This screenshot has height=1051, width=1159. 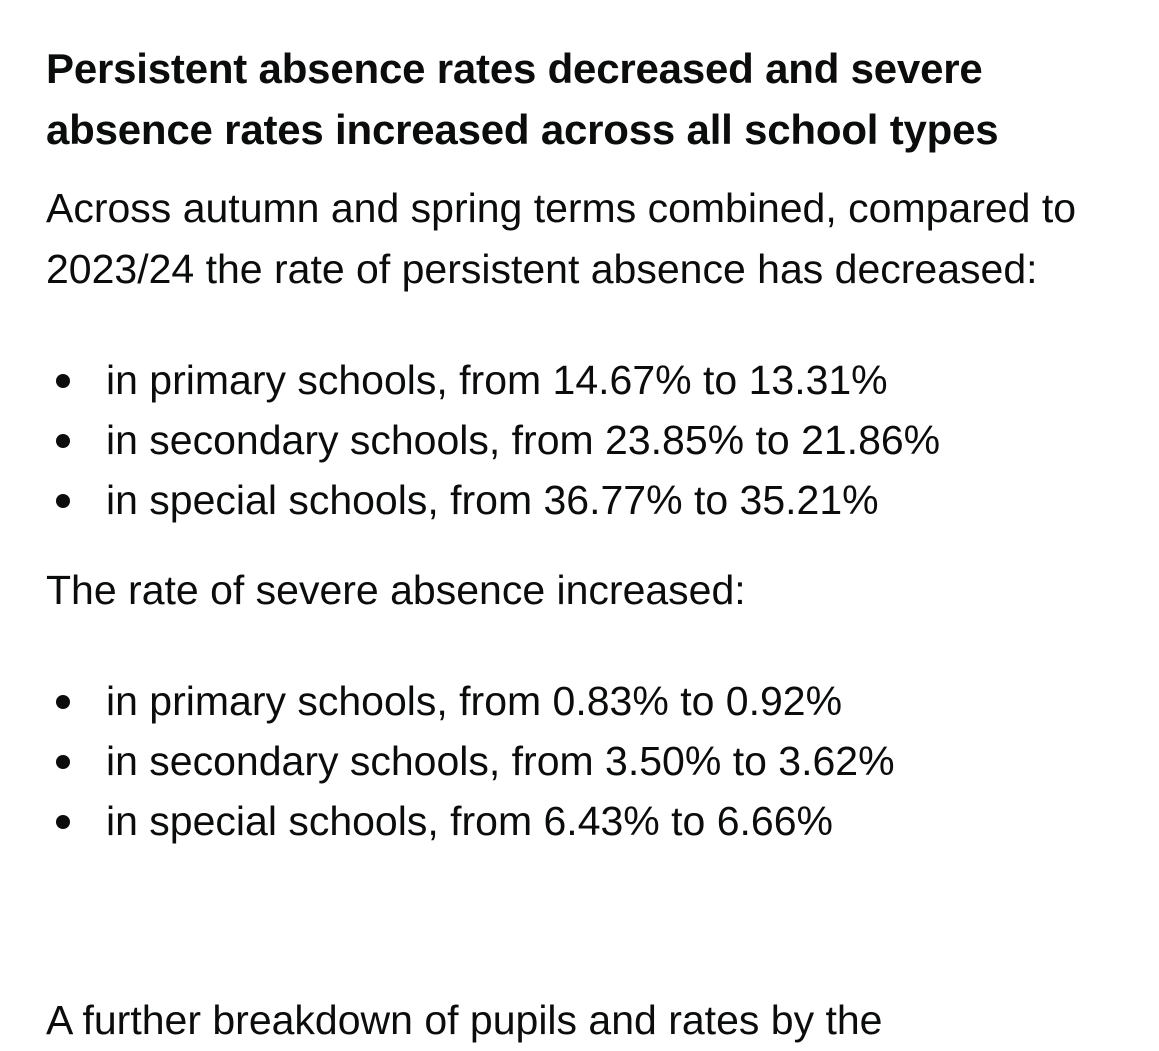 I want to click on list-item: in special schools, from 6.43% to 6.66%, so click(x=586, y=821).